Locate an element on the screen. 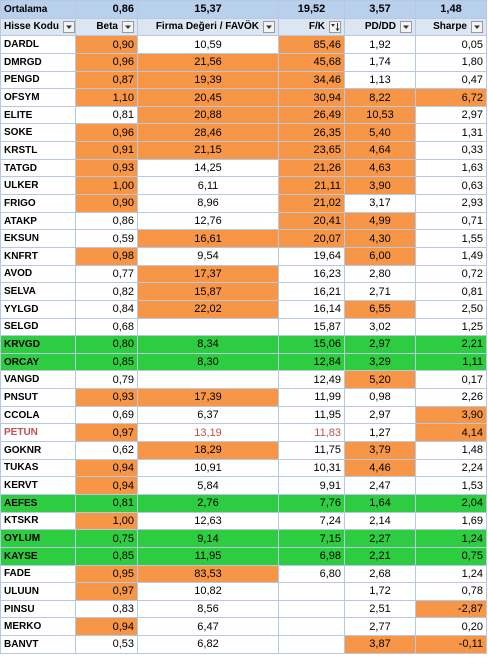 This screenshot has width=488, height=671. table-row: SOKE 0,96 28,46 26,35 5,40 1,31 is located at coordinates (243, 133).